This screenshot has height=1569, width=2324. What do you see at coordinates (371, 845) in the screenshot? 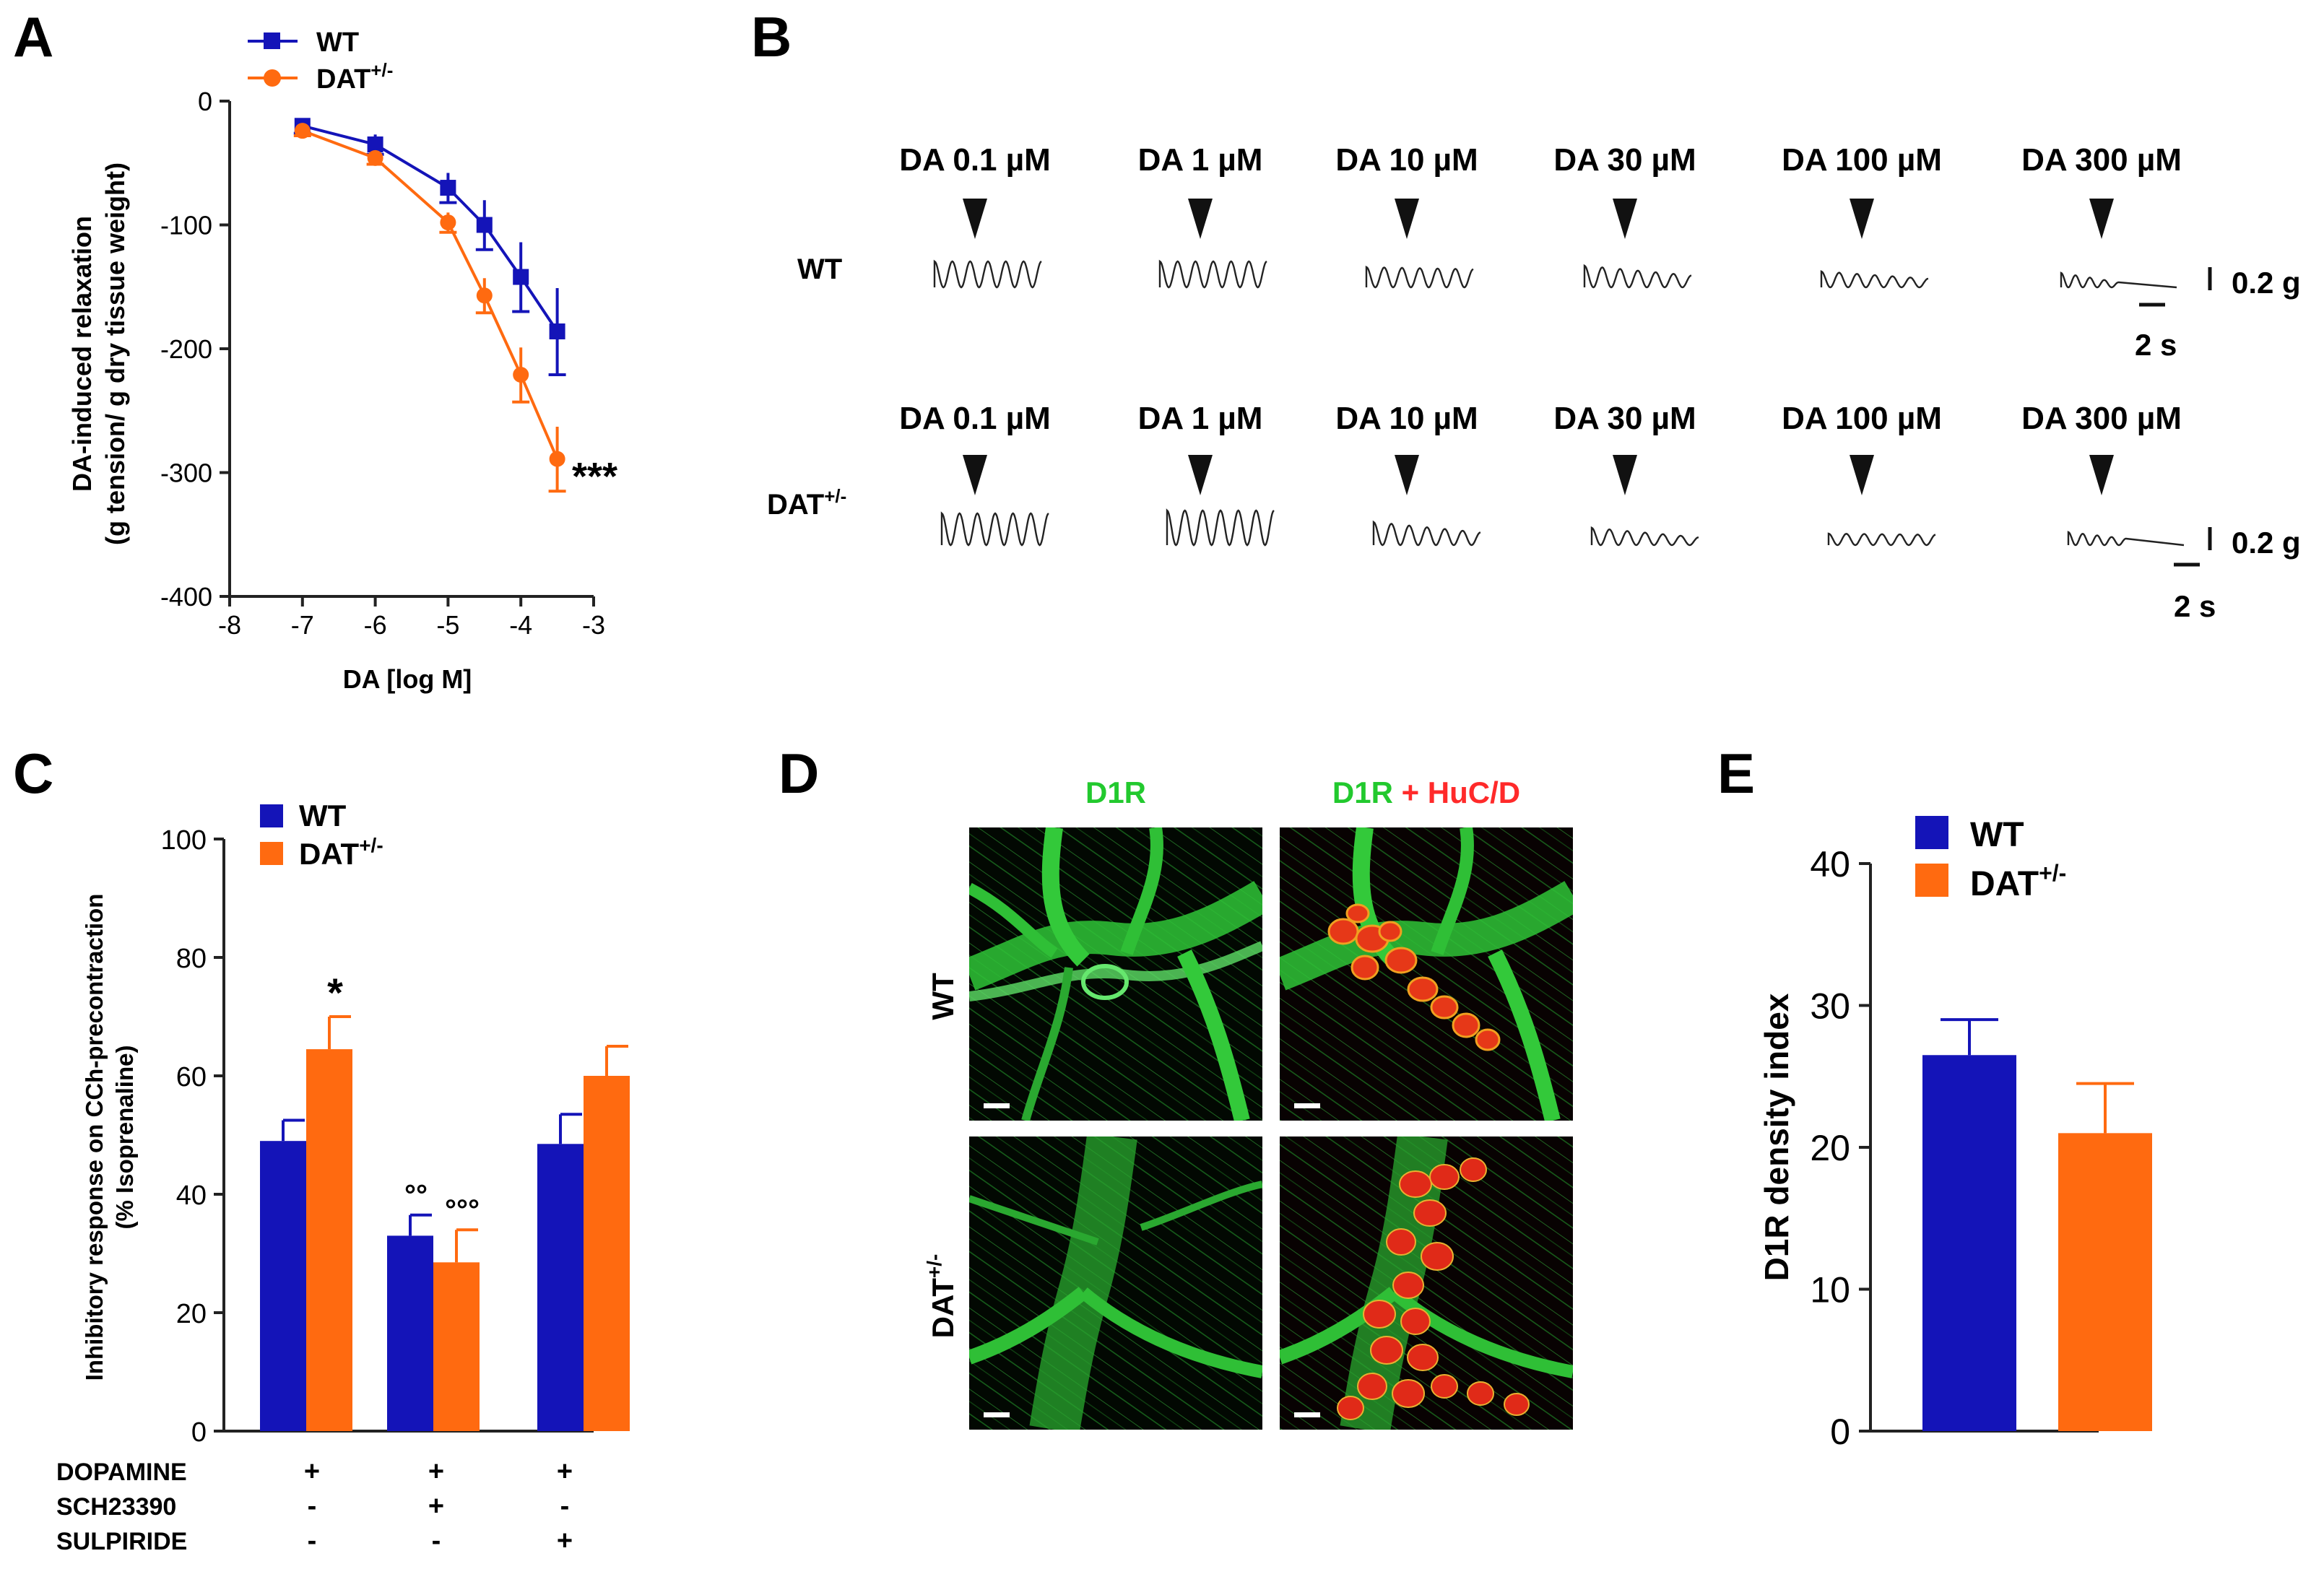
I see `panel-c-legend-dat-sup: +/-` at bounding box center [371, 845].